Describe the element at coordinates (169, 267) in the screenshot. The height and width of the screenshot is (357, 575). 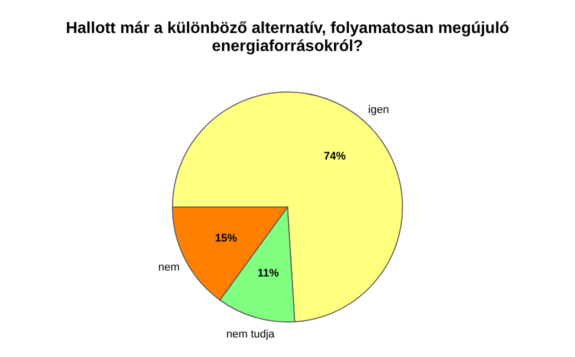
I see `slice-label: nem` at that location.